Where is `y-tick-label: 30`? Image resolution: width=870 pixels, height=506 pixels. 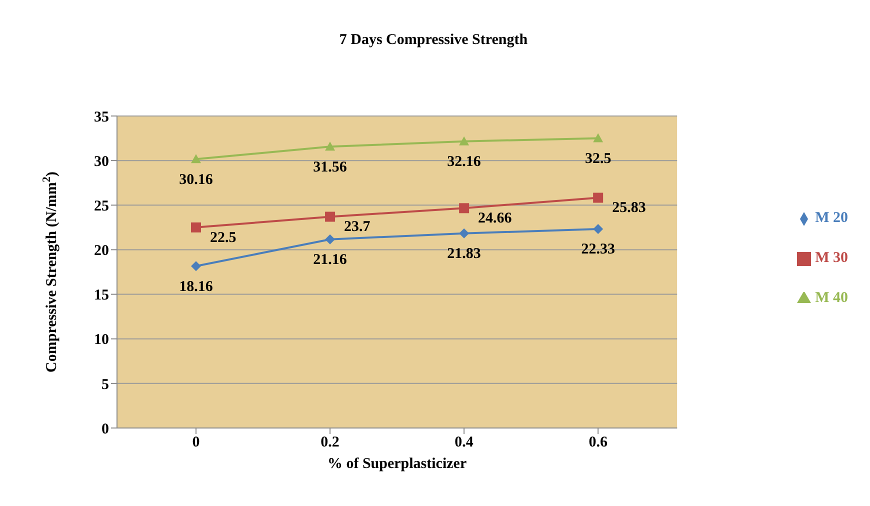
y-tick-label: 30 is located at coordinates (101, 162).